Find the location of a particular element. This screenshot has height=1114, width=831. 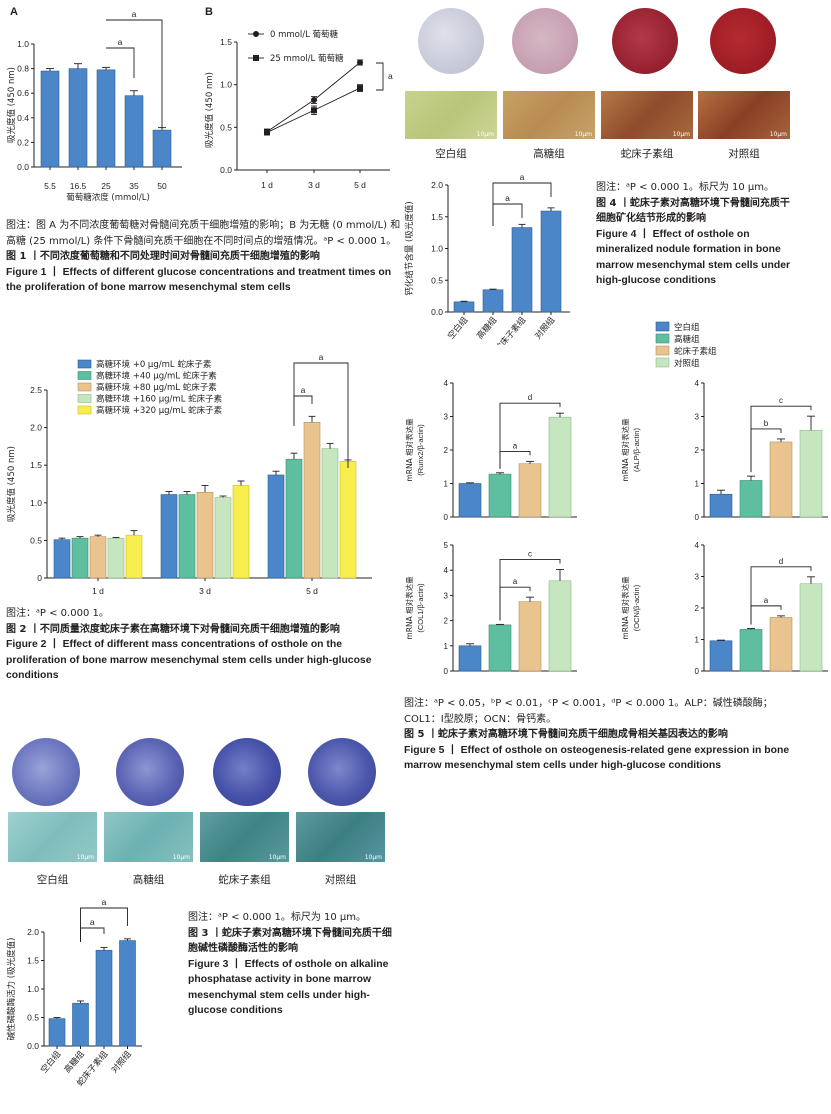

fig3-y-tick-label: 0.0 is located at coordinates (33, 1046).